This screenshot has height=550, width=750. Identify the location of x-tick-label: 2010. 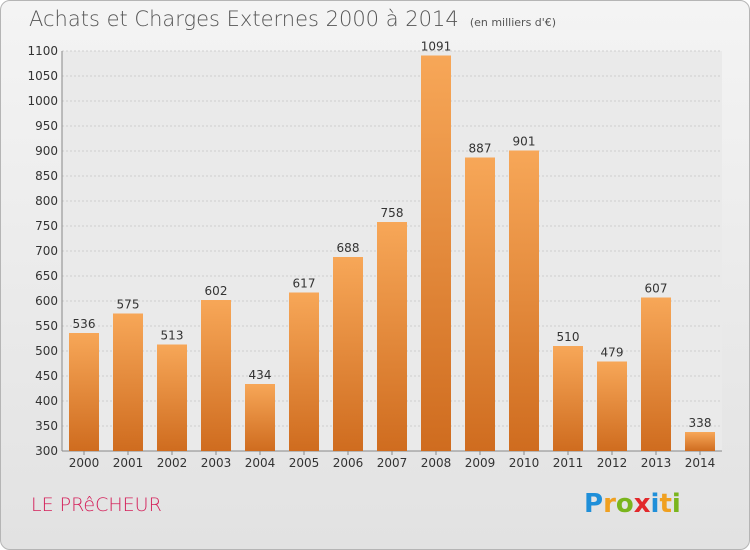
(524, 463).